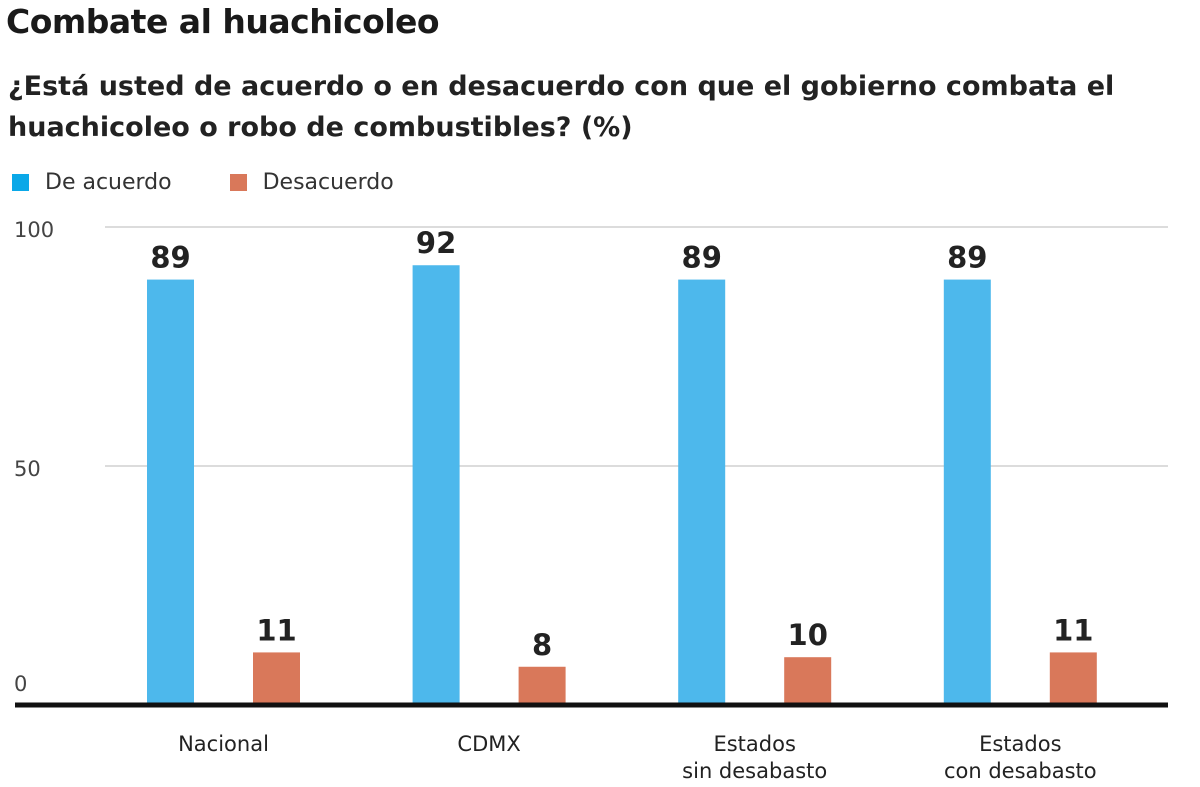 The image size is (1200, 787). What do you see at coordinates (27, 469) in the screenshot?
I see `y-tick-label: 50` at bounding box center [27, 469].